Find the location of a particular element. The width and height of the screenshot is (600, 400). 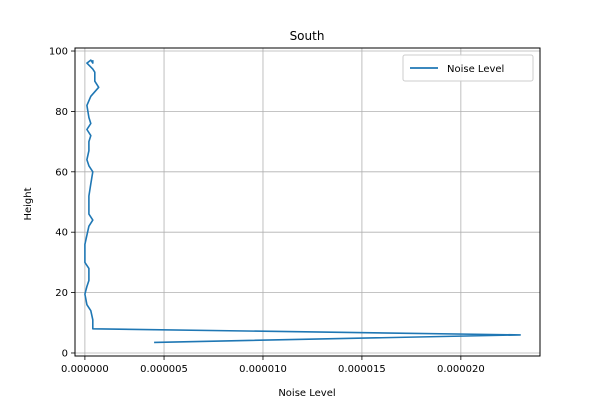

y-tick-label: 40 is located at coordinates (61, 233).